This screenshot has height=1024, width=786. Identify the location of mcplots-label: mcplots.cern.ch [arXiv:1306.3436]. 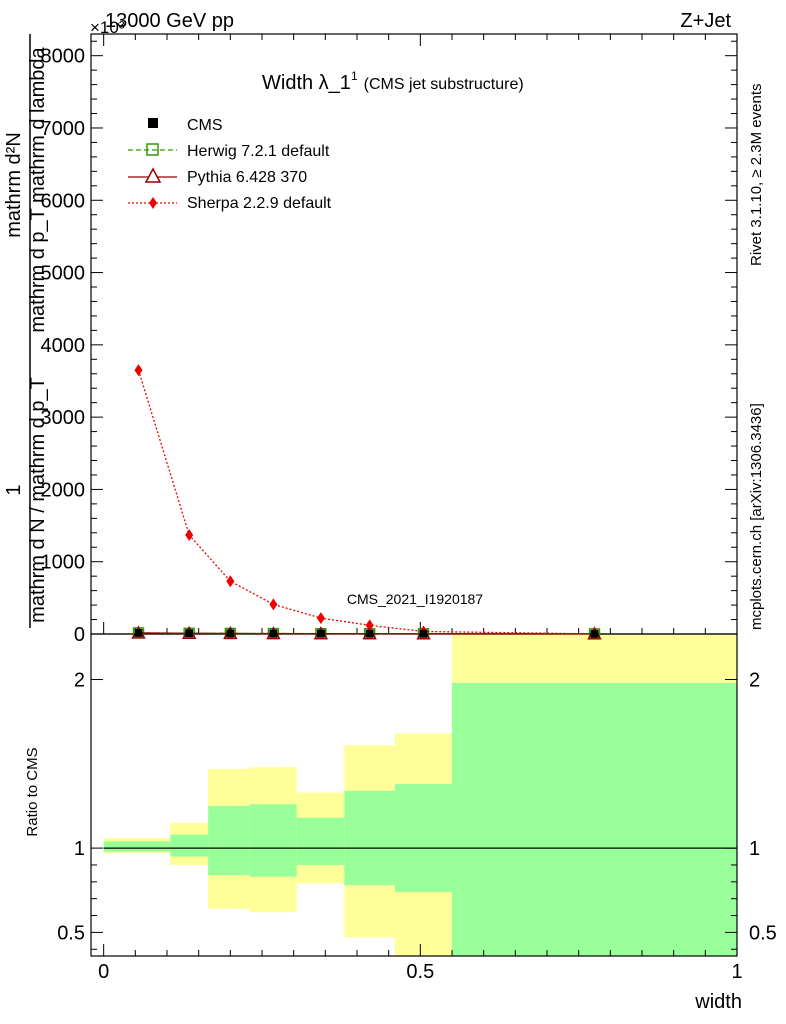
(756, 516).